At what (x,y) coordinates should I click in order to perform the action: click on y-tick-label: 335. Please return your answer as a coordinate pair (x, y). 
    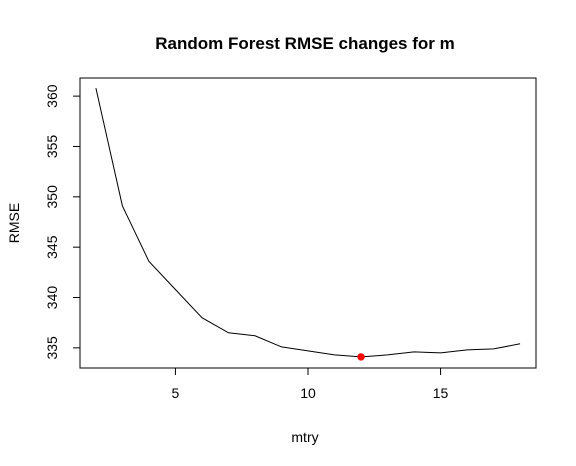
    Looking at the image, I should click on (52, 348).